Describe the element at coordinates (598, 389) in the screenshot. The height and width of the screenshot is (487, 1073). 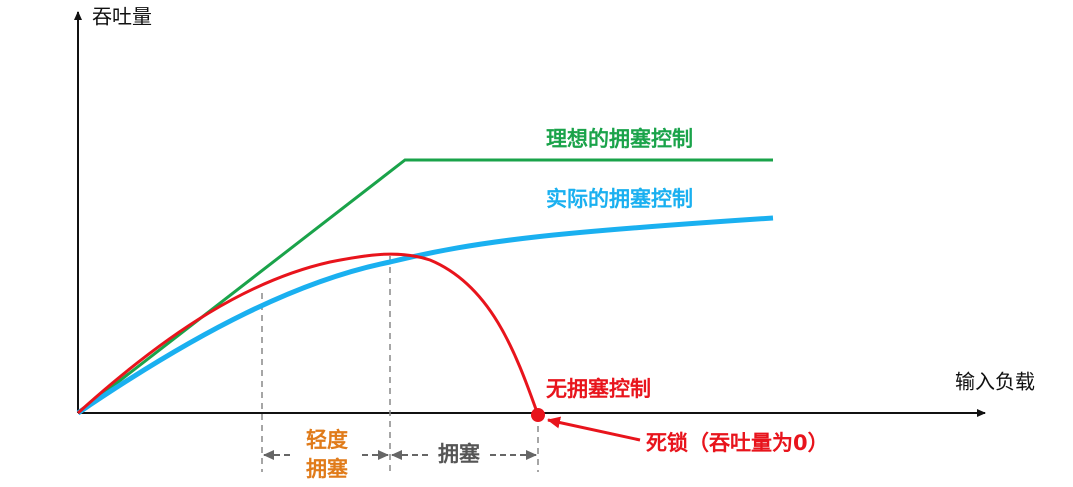
I see `no-control-label: 无拥塞控制` at that location.